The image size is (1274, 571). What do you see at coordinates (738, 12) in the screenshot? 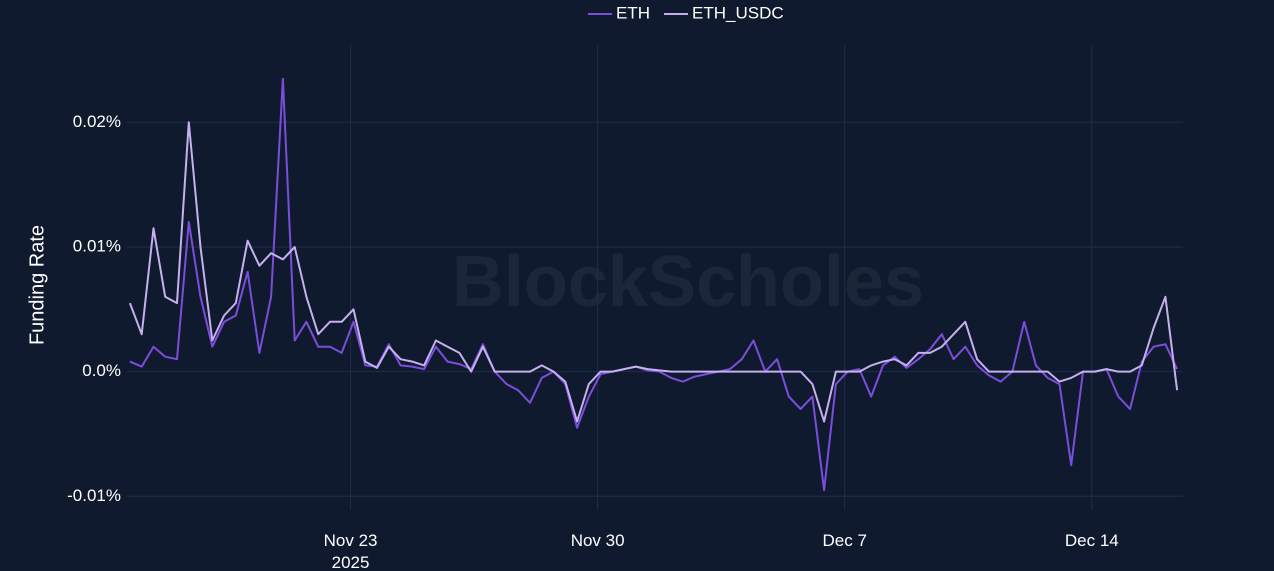
I see `legend-label: ETH_USDC` at bounding box center [738, 12].